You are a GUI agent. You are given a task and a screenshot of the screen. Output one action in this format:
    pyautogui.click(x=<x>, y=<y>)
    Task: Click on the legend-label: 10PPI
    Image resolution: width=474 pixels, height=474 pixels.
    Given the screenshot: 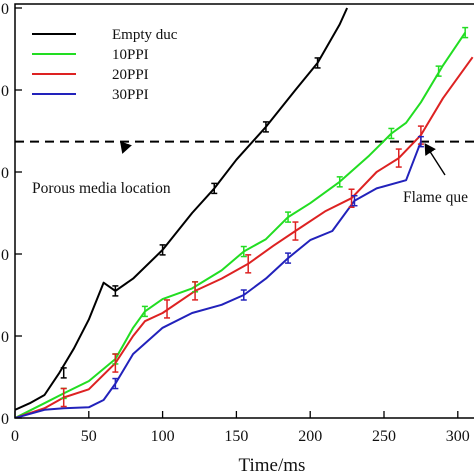 What is the action you would take?
    pyautogui.click(x=130, y=55)
    